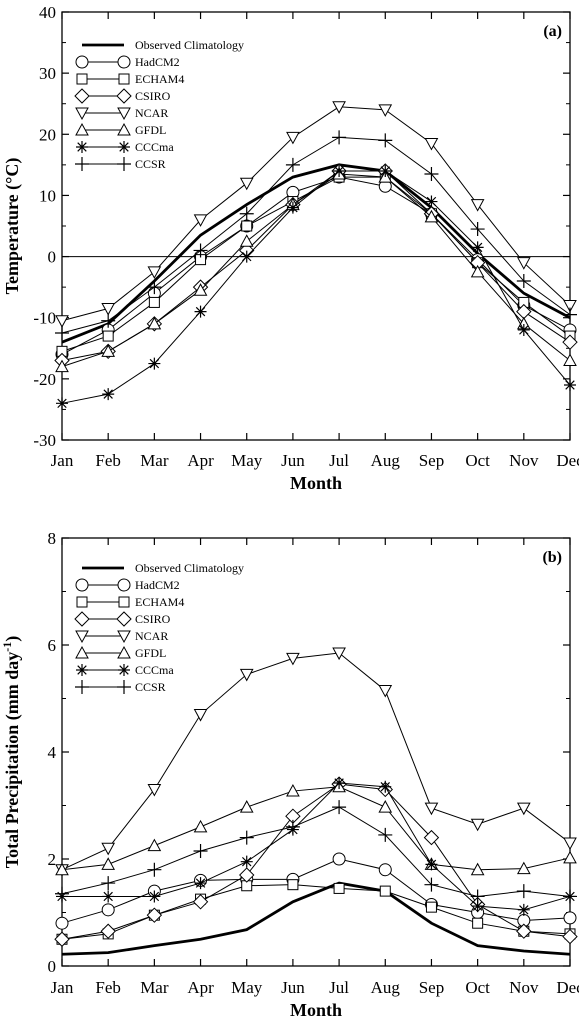 The height and width of the screenshot is (1024, 579). I want to click on chart-1-series-line-hadcm2, so click(316, 891).